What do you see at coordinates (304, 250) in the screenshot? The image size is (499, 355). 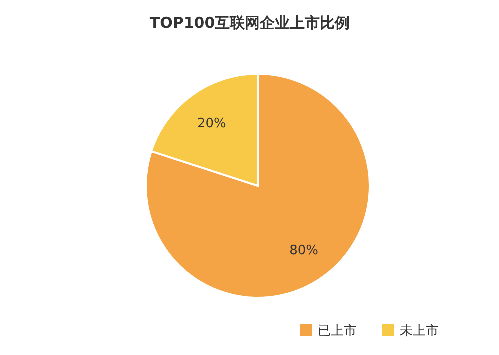 I see `data-label: 80%` at bounding box center [304, 250].